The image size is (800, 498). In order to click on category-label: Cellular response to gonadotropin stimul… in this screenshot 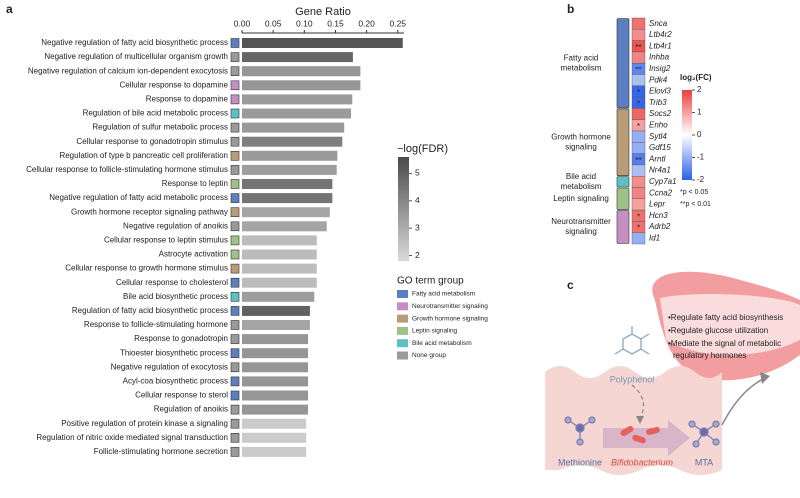, I will do `click(152, 141)`.